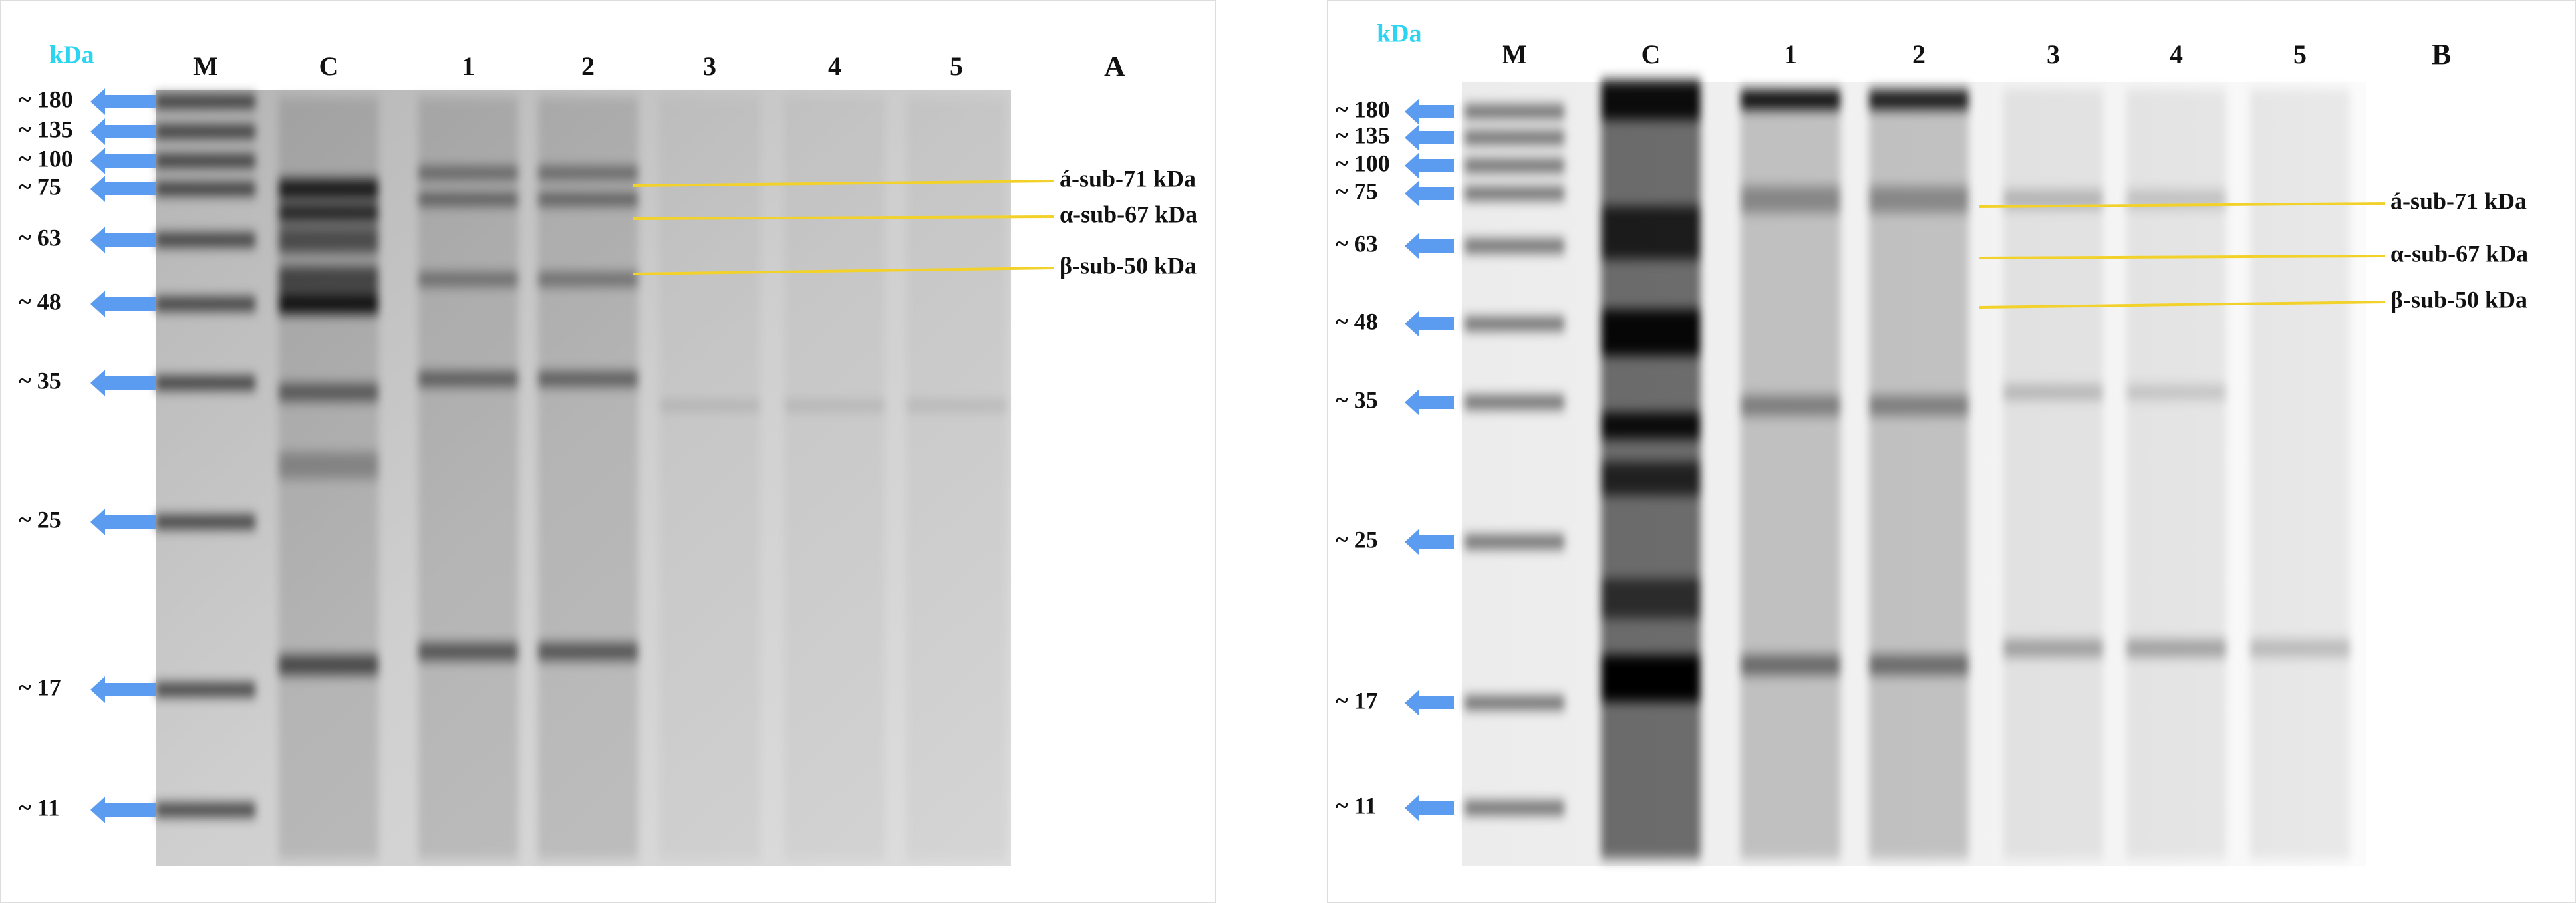 Image resolution: width=2576 pixels, height=903 pixels. What do you see at coordinates (2441, 54) in the screenshot?
I see `panel-letter: B` at bounding box center [2441, 54].